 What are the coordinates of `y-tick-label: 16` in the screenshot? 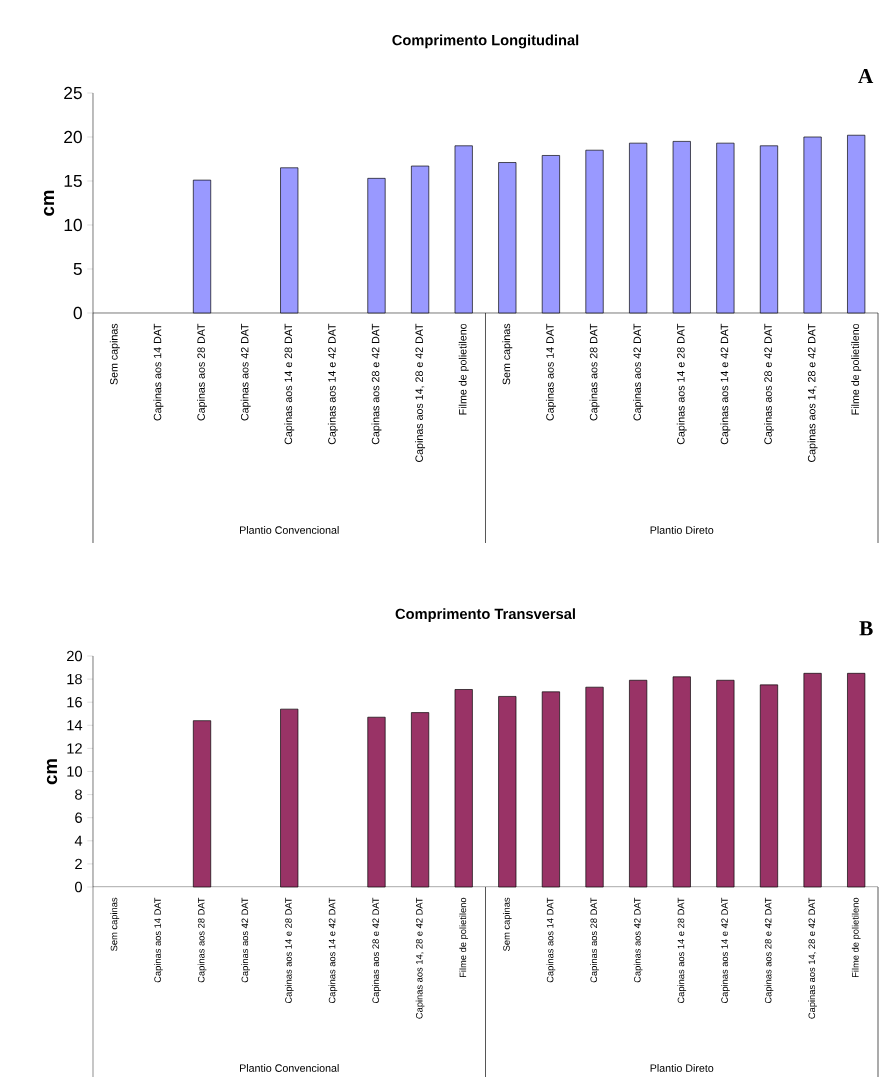 It's located at (74, 702).